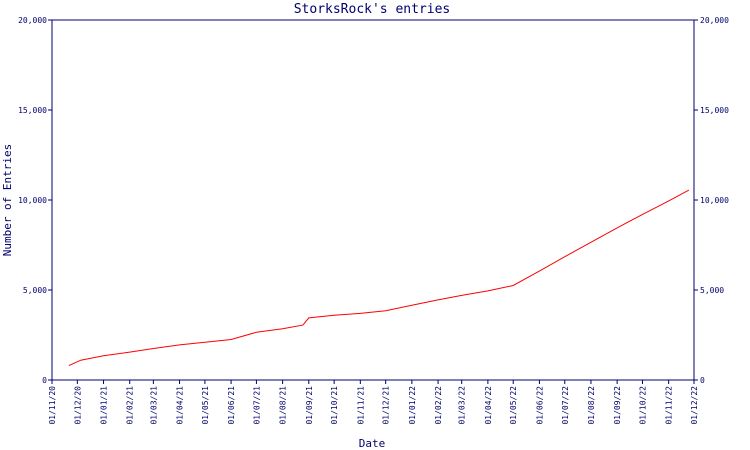  What do you see at coordinates (462, 405) in the screenshot?
I see `x-tick-label: 01/03/22` at bounding box center [462, 405].